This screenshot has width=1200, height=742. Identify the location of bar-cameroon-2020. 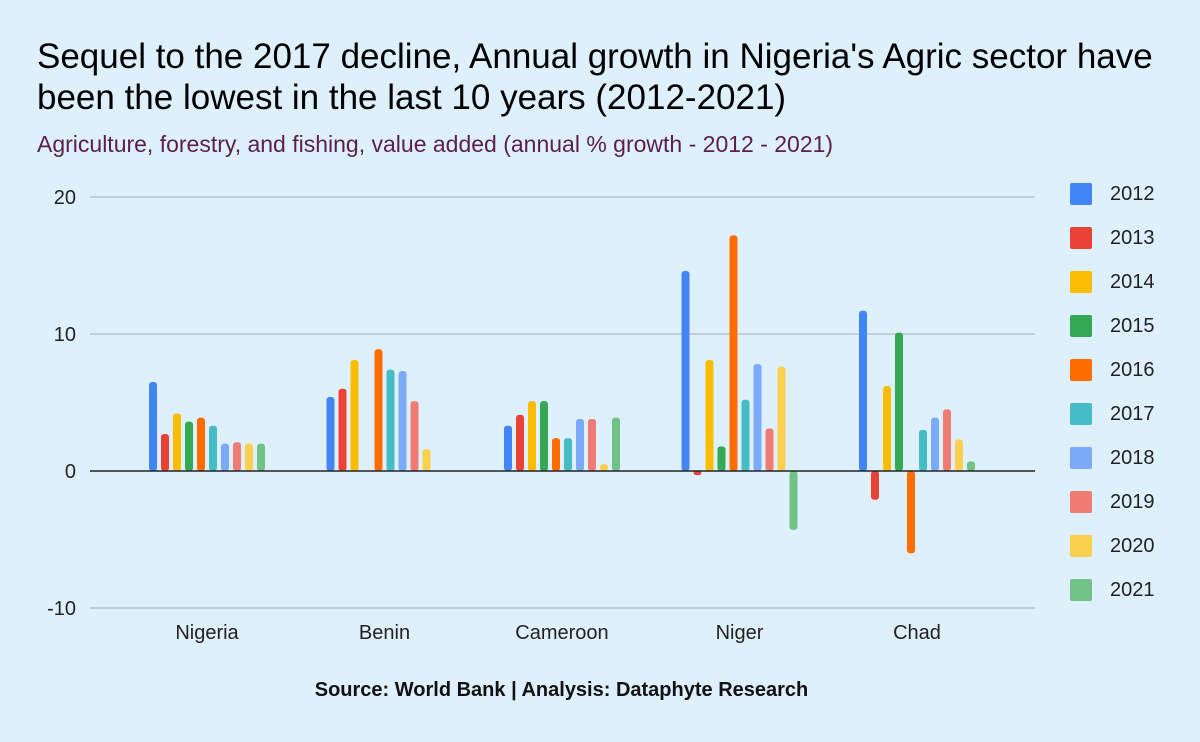
(604, 467).